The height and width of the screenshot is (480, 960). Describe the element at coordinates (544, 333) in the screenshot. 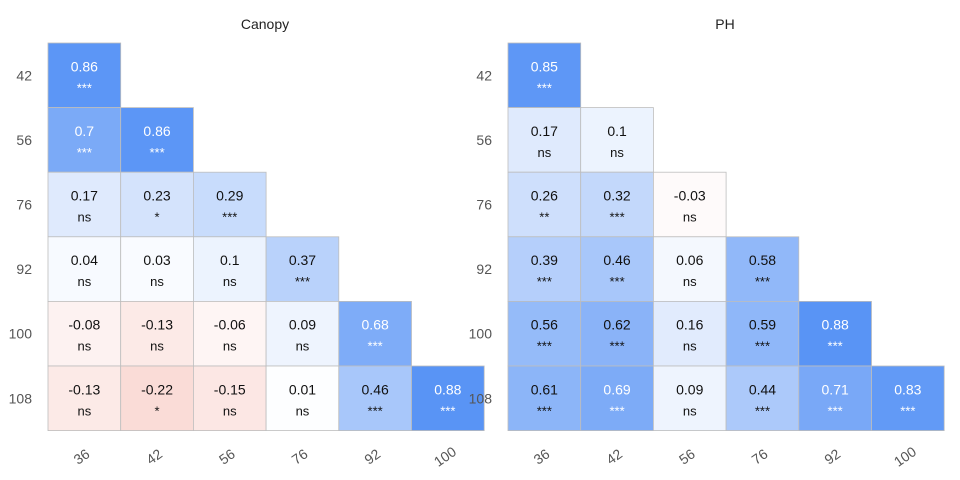

I see `heatmap-cell: 0.56 ***` at that location.